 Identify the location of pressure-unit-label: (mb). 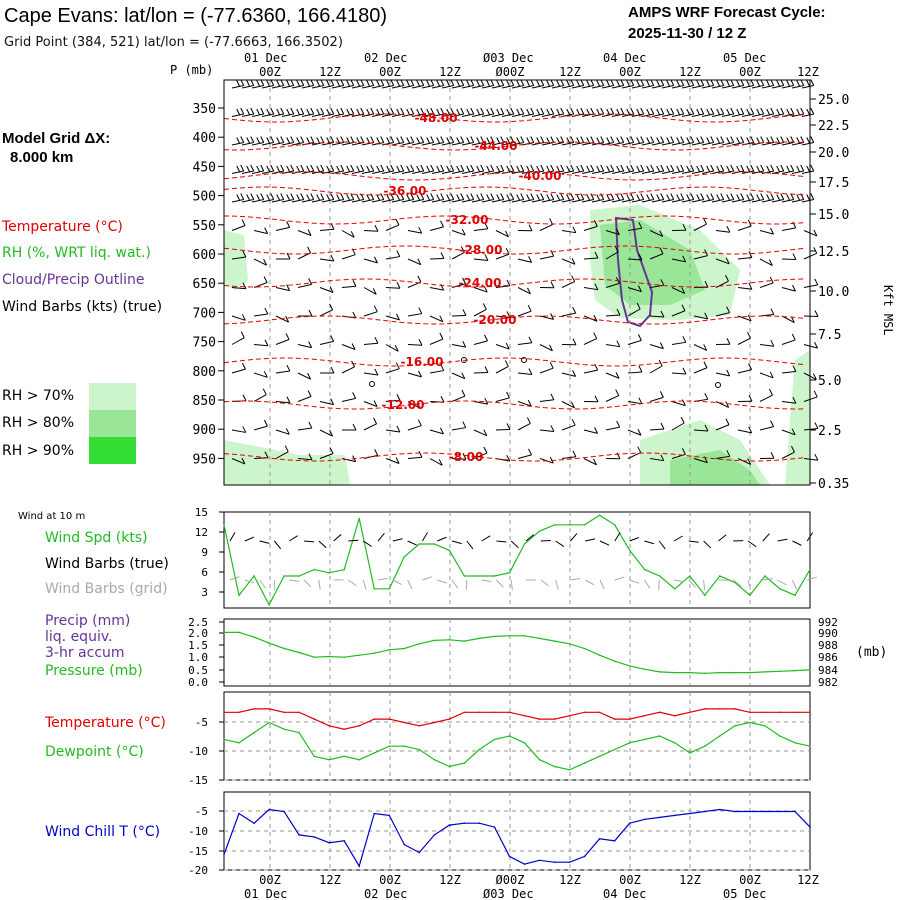
(871, 652).